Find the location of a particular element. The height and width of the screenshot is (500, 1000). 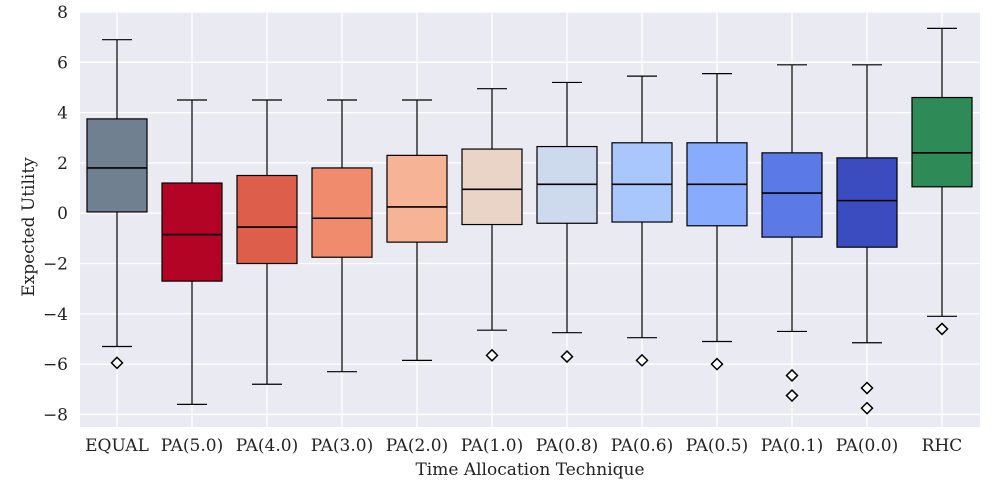

y-tick-label: 4 is located at coordinates (62, 114).